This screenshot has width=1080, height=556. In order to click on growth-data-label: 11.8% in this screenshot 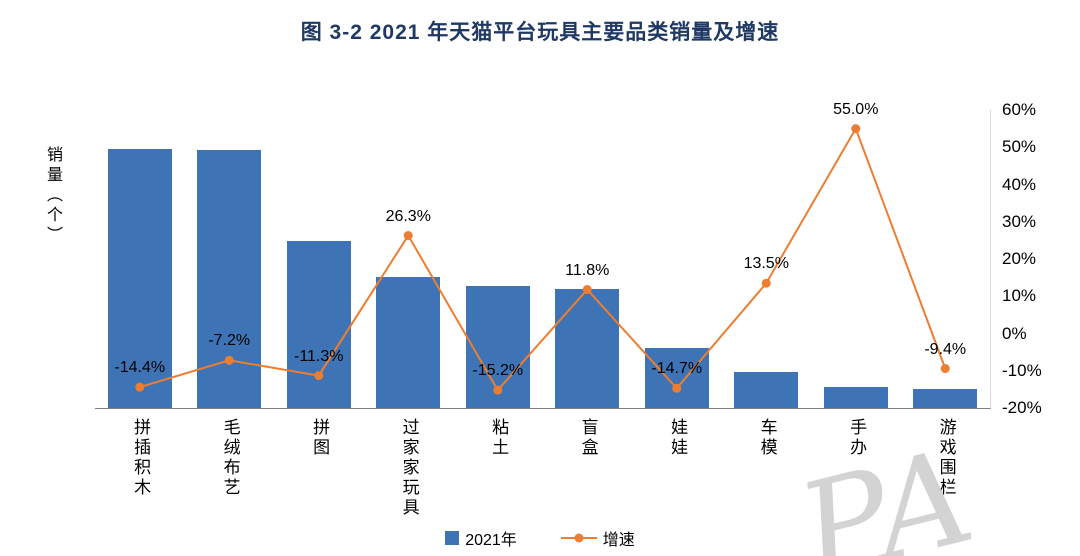, I will do `click(587, 270)`.